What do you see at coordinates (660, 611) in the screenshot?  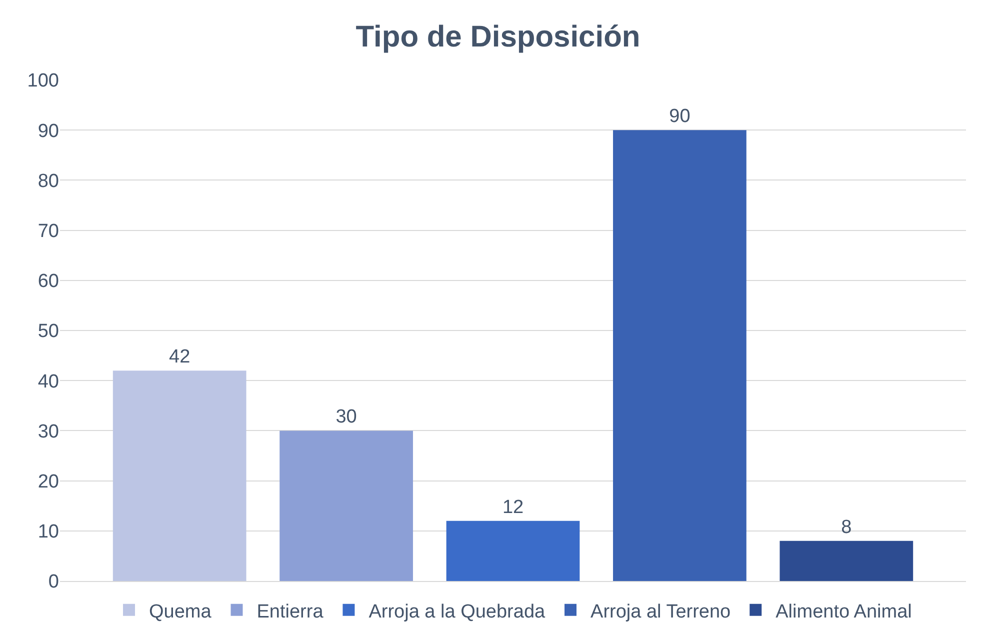 I see `legend-label: Arroja al Terreno` at bounding box center [660, 611].